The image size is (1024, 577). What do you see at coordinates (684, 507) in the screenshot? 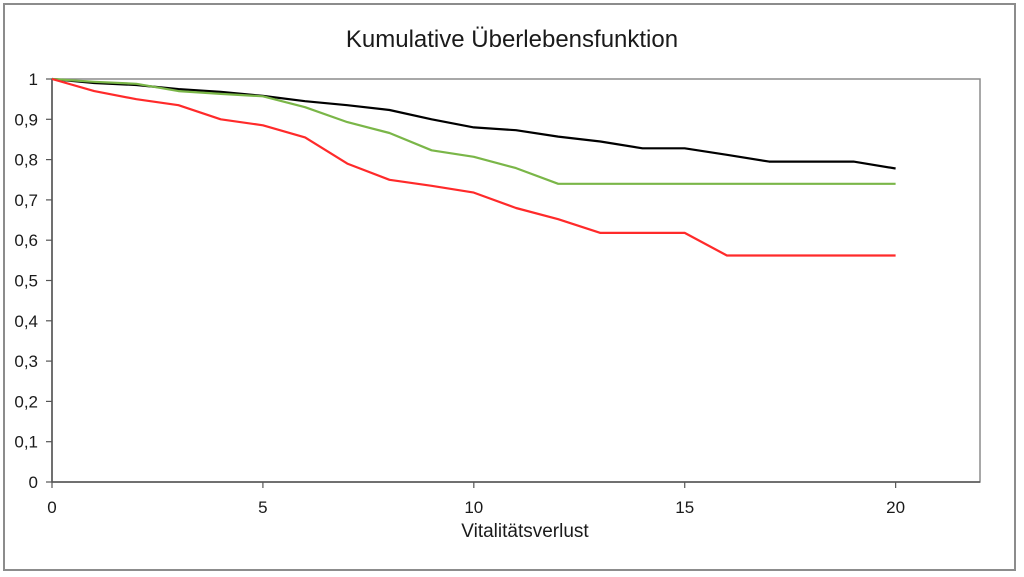
I see `x-tick-label: 15` at bounding box center [684, 507].